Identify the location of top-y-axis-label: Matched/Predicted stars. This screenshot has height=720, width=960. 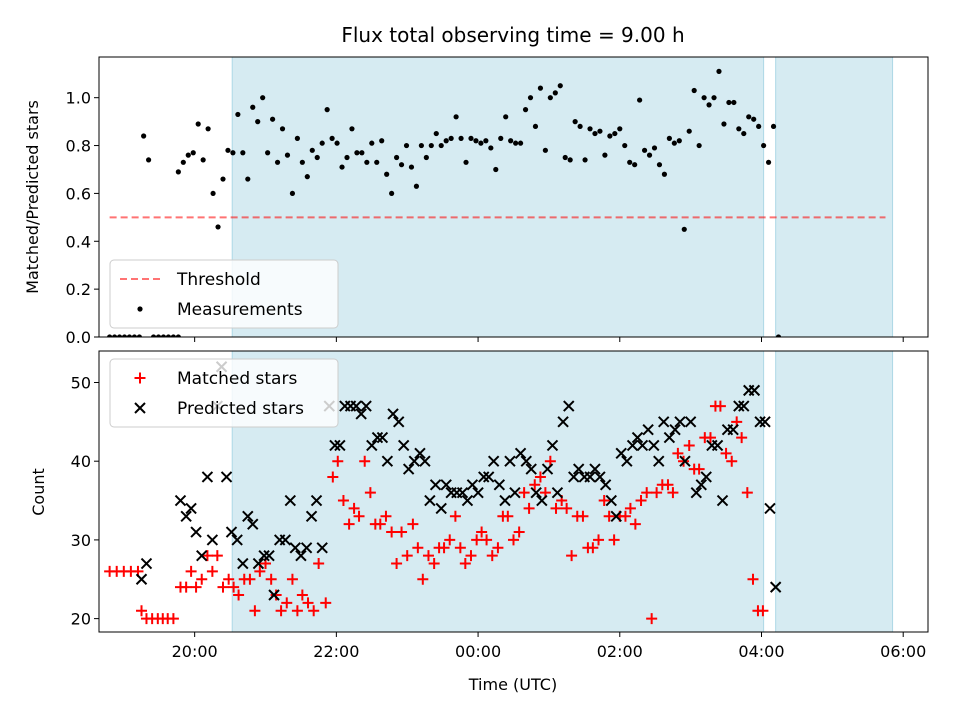
(32, 197).